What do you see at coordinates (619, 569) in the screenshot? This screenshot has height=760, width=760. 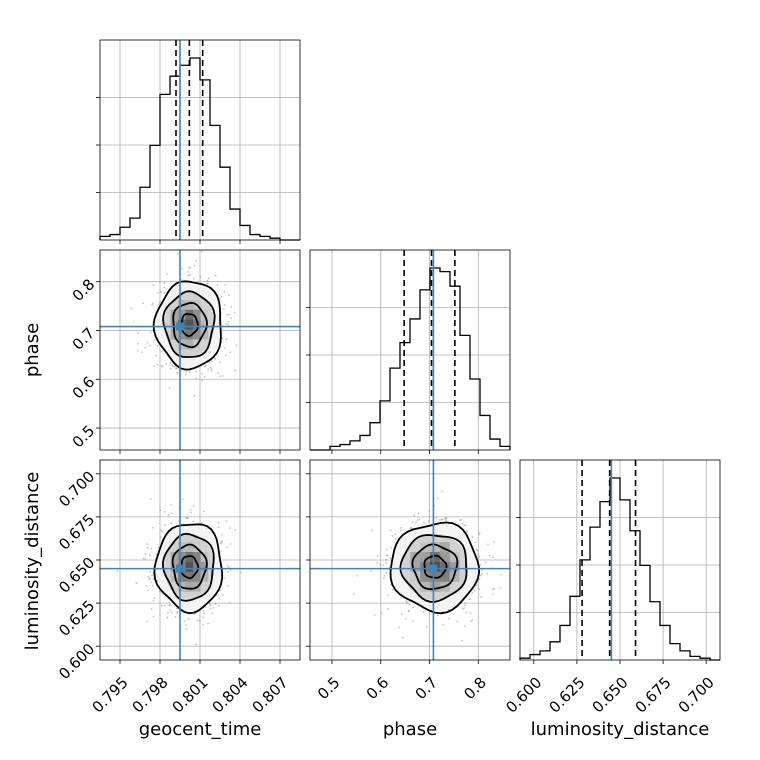 I see `marginal-luminosity_distance-histogram` at bounding box center [619, 569].